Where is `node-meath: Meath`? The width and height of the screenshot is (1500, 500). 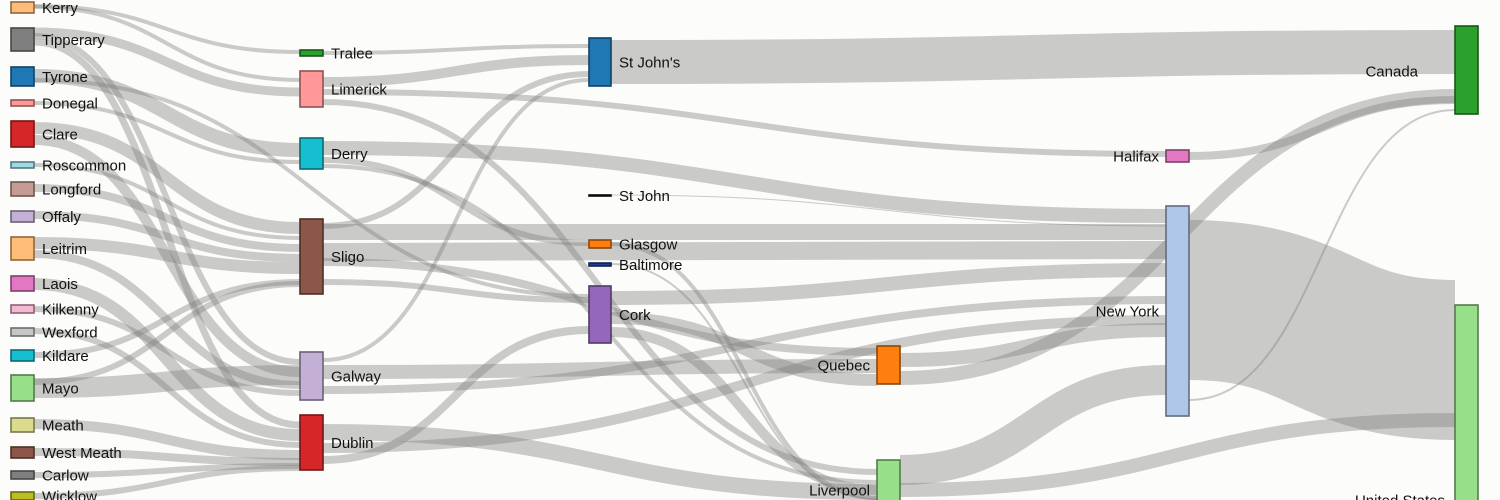
node-meath: Meath is located at coordinates (47, 425).